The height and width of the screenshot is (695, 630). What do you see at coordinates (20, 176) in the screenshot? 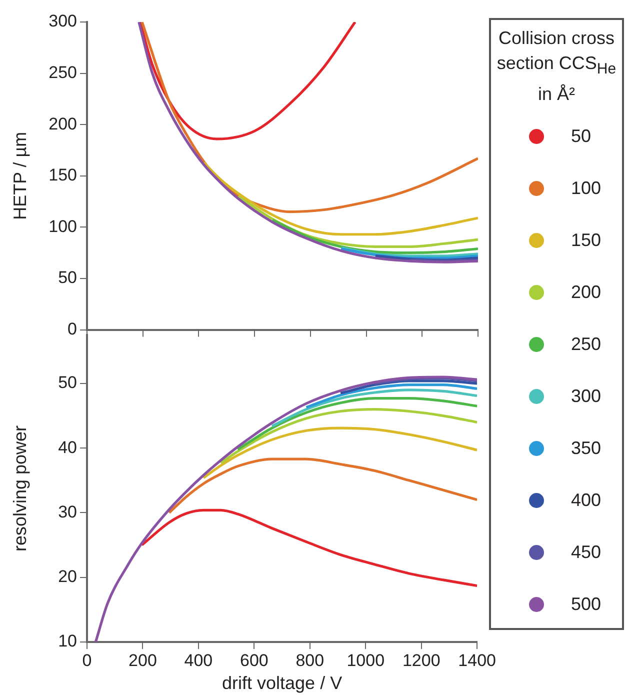
I see `y-axis-title: HETP / µm` at bounding box center [20, 176].